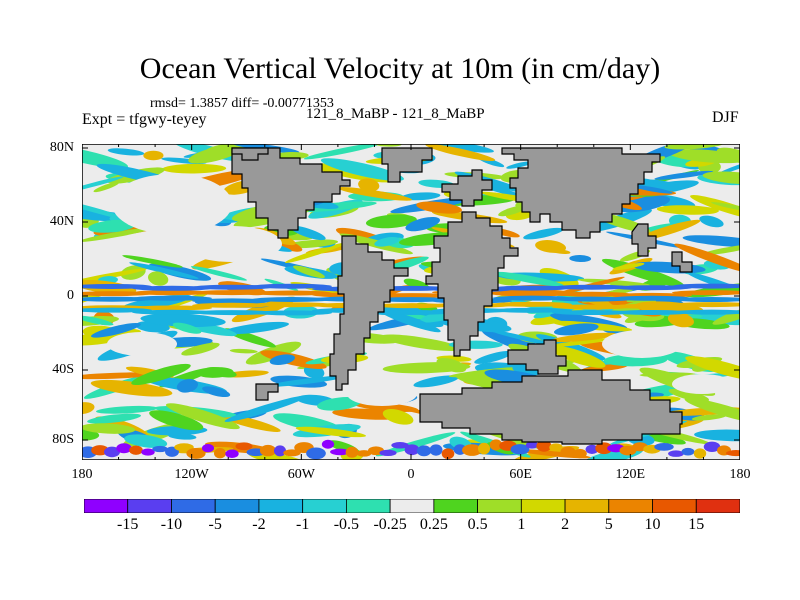  Describe the element at coordinates (63, 369) in the screenshot. I see `y-tick-label: 40S` at that location.